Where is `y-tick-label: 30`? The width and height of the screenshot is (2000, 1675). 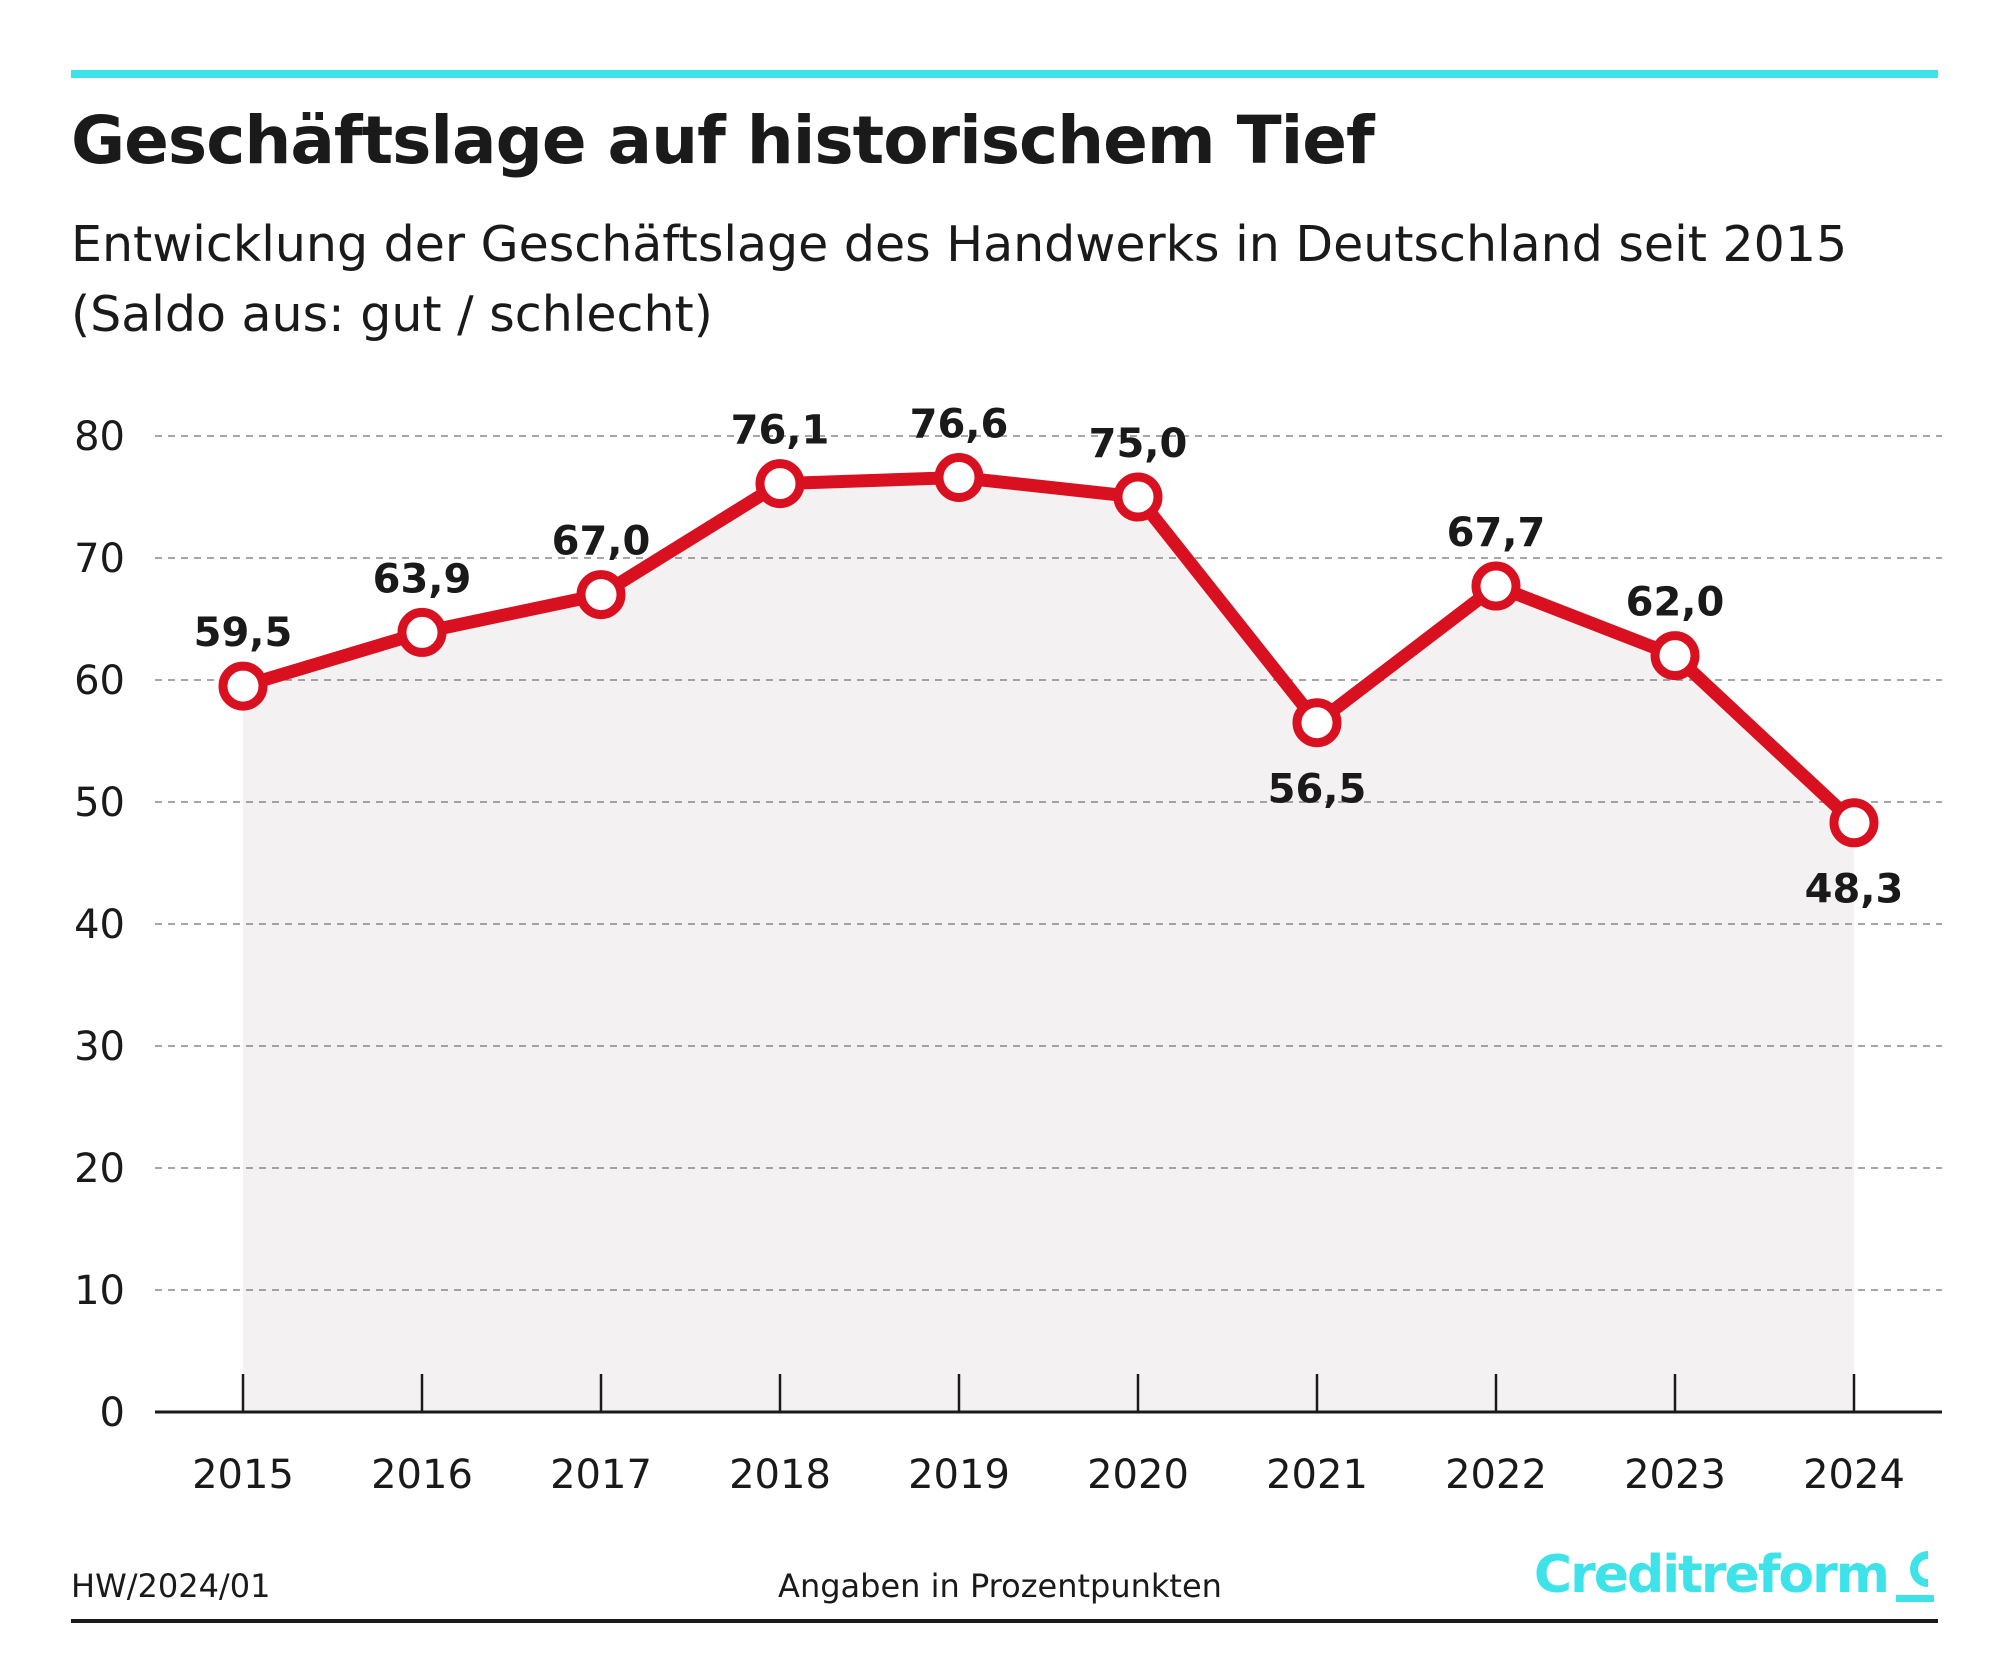
y-tick-label: 30 is located at coordinates (99, 1047).